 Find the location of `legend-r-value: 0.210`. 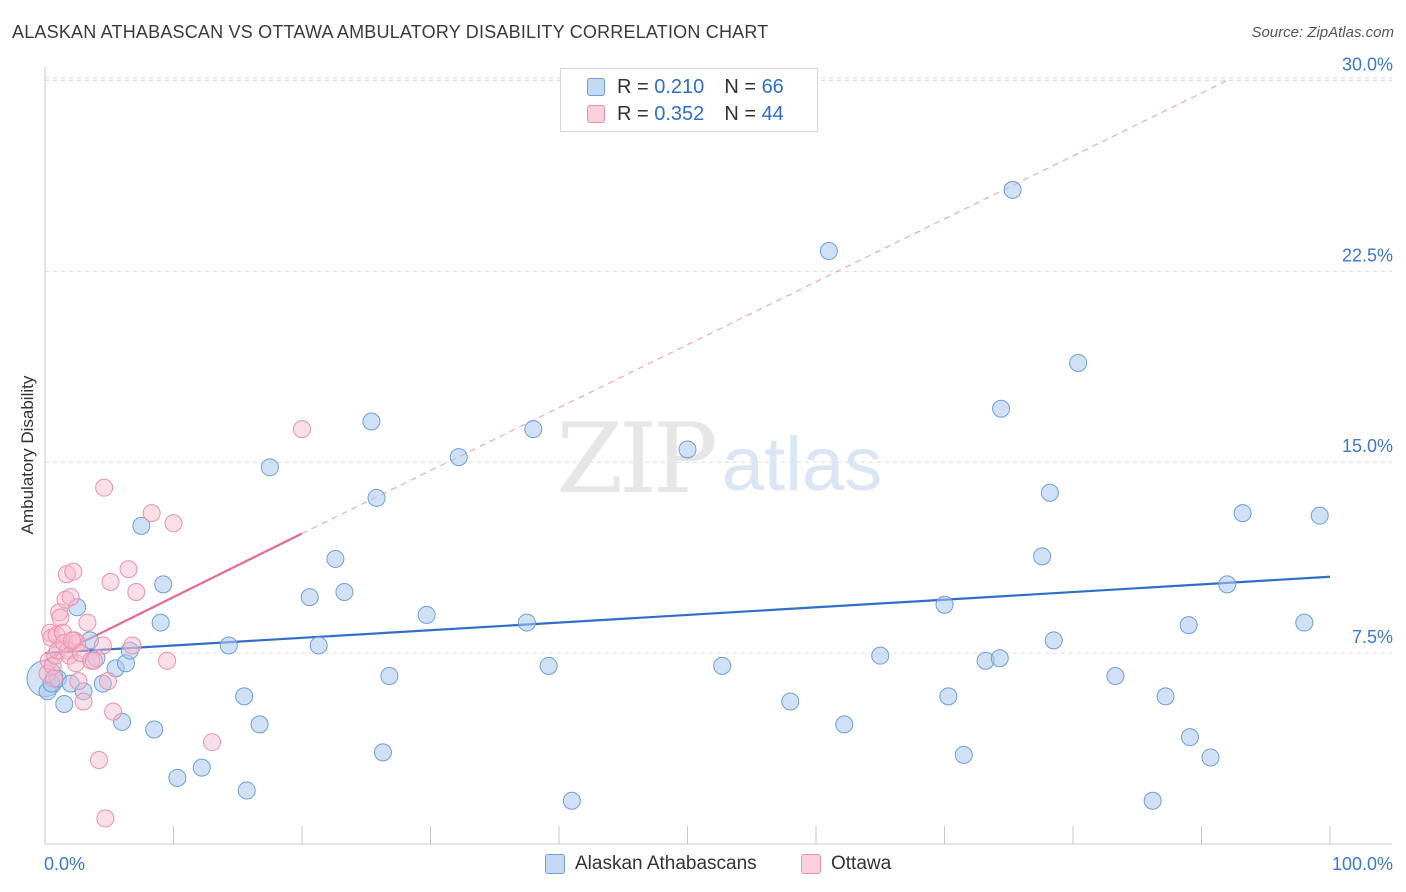

legend-r-value: 0.210 is located at coordinates (679, 86).